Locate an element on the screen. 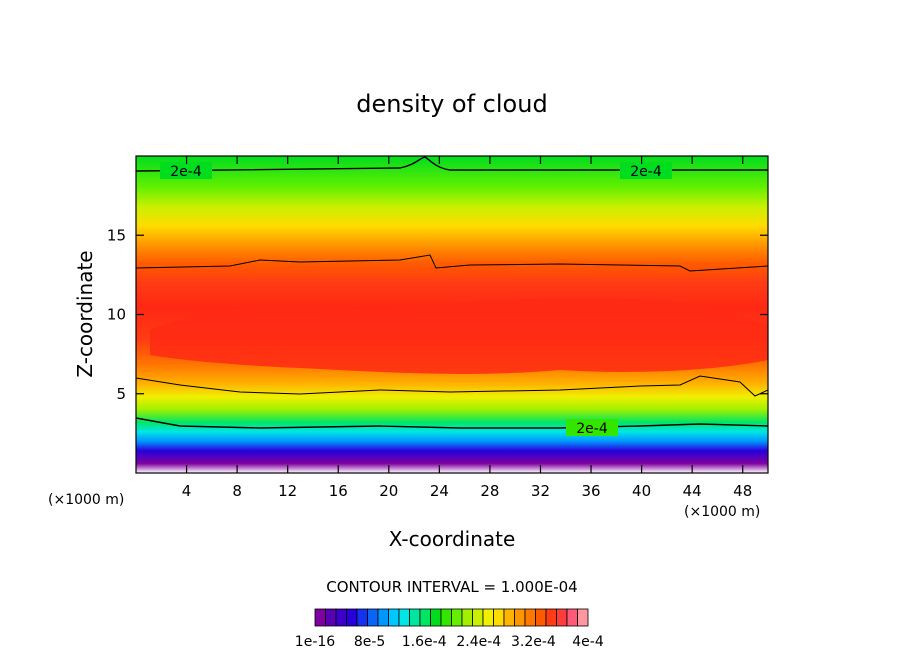 The width and height of the screenshot is (904, 654). colorbar-label: 3.2e-4 is located at coordinates (533, 642).